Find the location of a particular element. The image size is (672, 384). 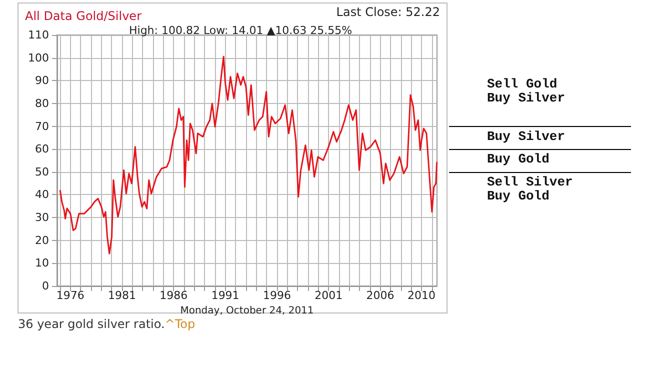

x-tick-label: 2006 is located at coordinates (380, 295).